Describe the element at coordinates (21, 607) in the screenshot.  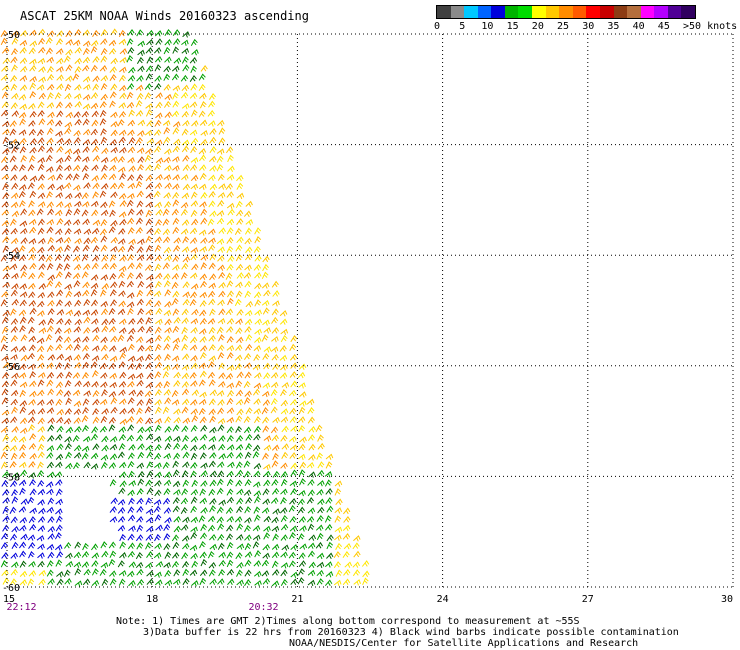
I see `time-label: 22:12` at that location.